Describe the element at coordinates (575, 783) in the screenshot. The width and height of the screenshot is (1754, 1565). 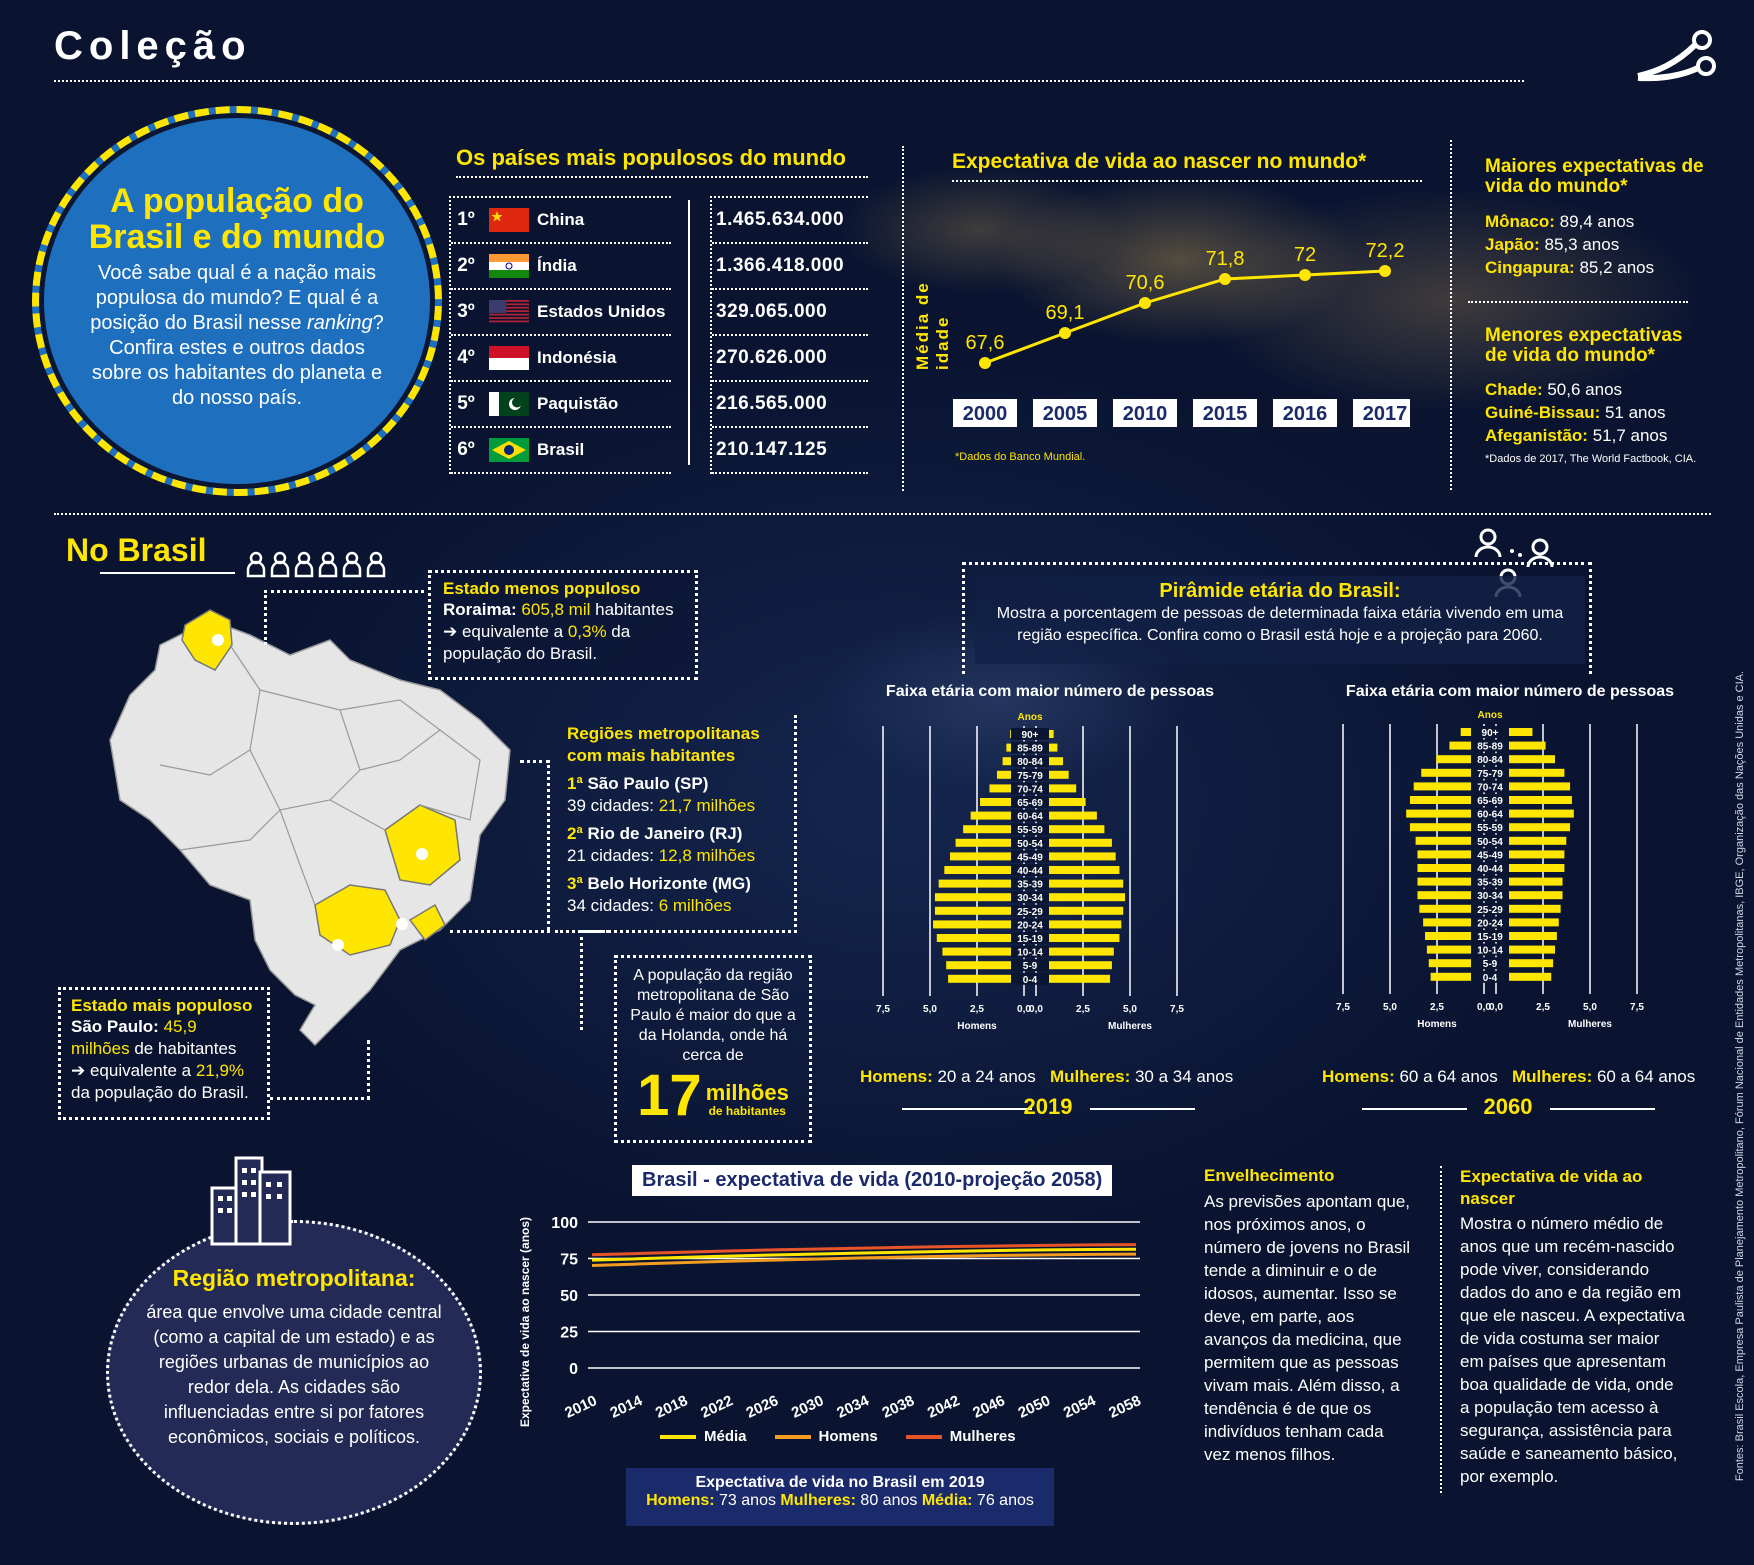
I see `metro-rank: 1ª` at that location.